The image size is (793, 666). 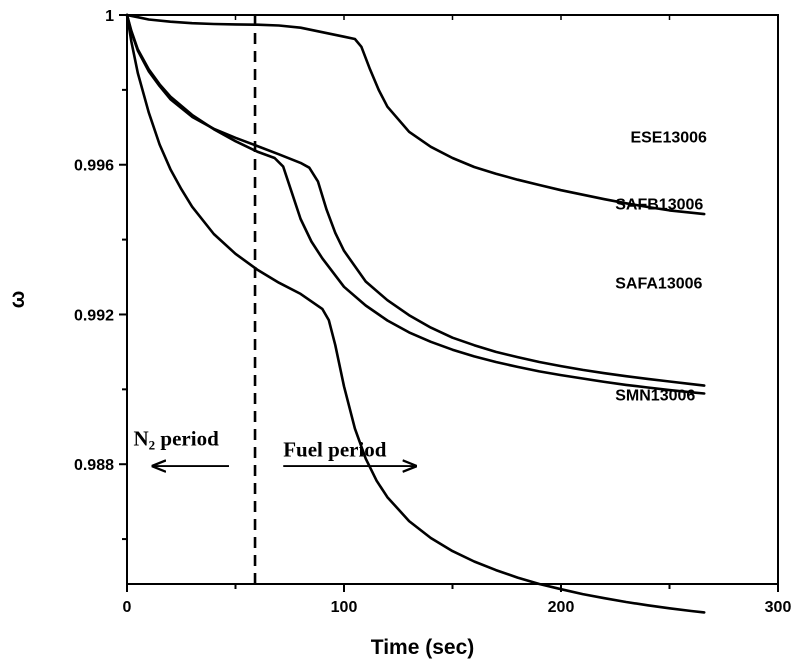 What do you see at coordinates (94, 315) in the screenshot?
I see `y-tick-label: 0.992` at bounding box center [94, 315].